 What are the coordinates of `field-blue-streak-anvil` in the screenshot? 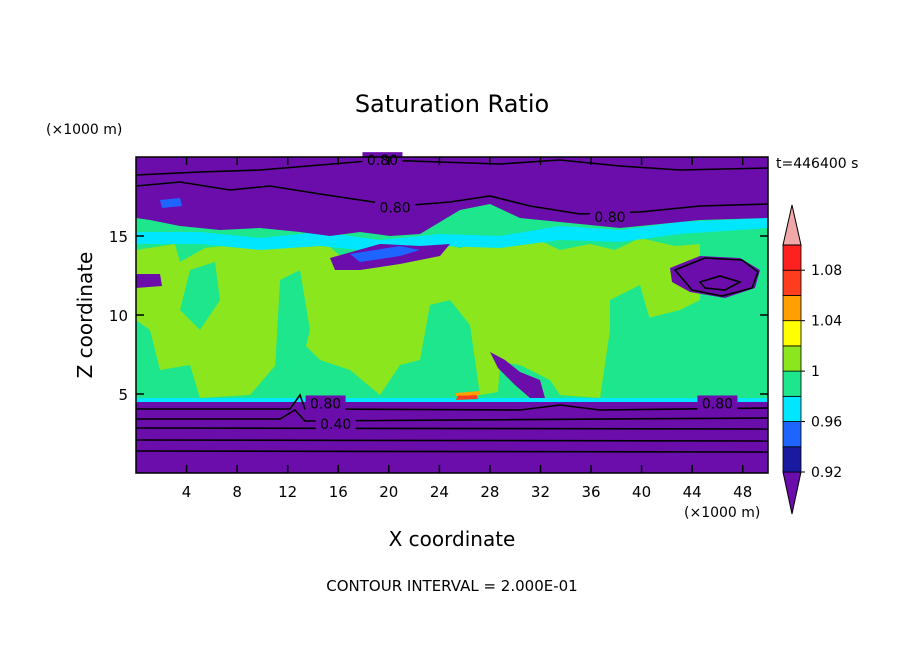 It's located at (385, 254).